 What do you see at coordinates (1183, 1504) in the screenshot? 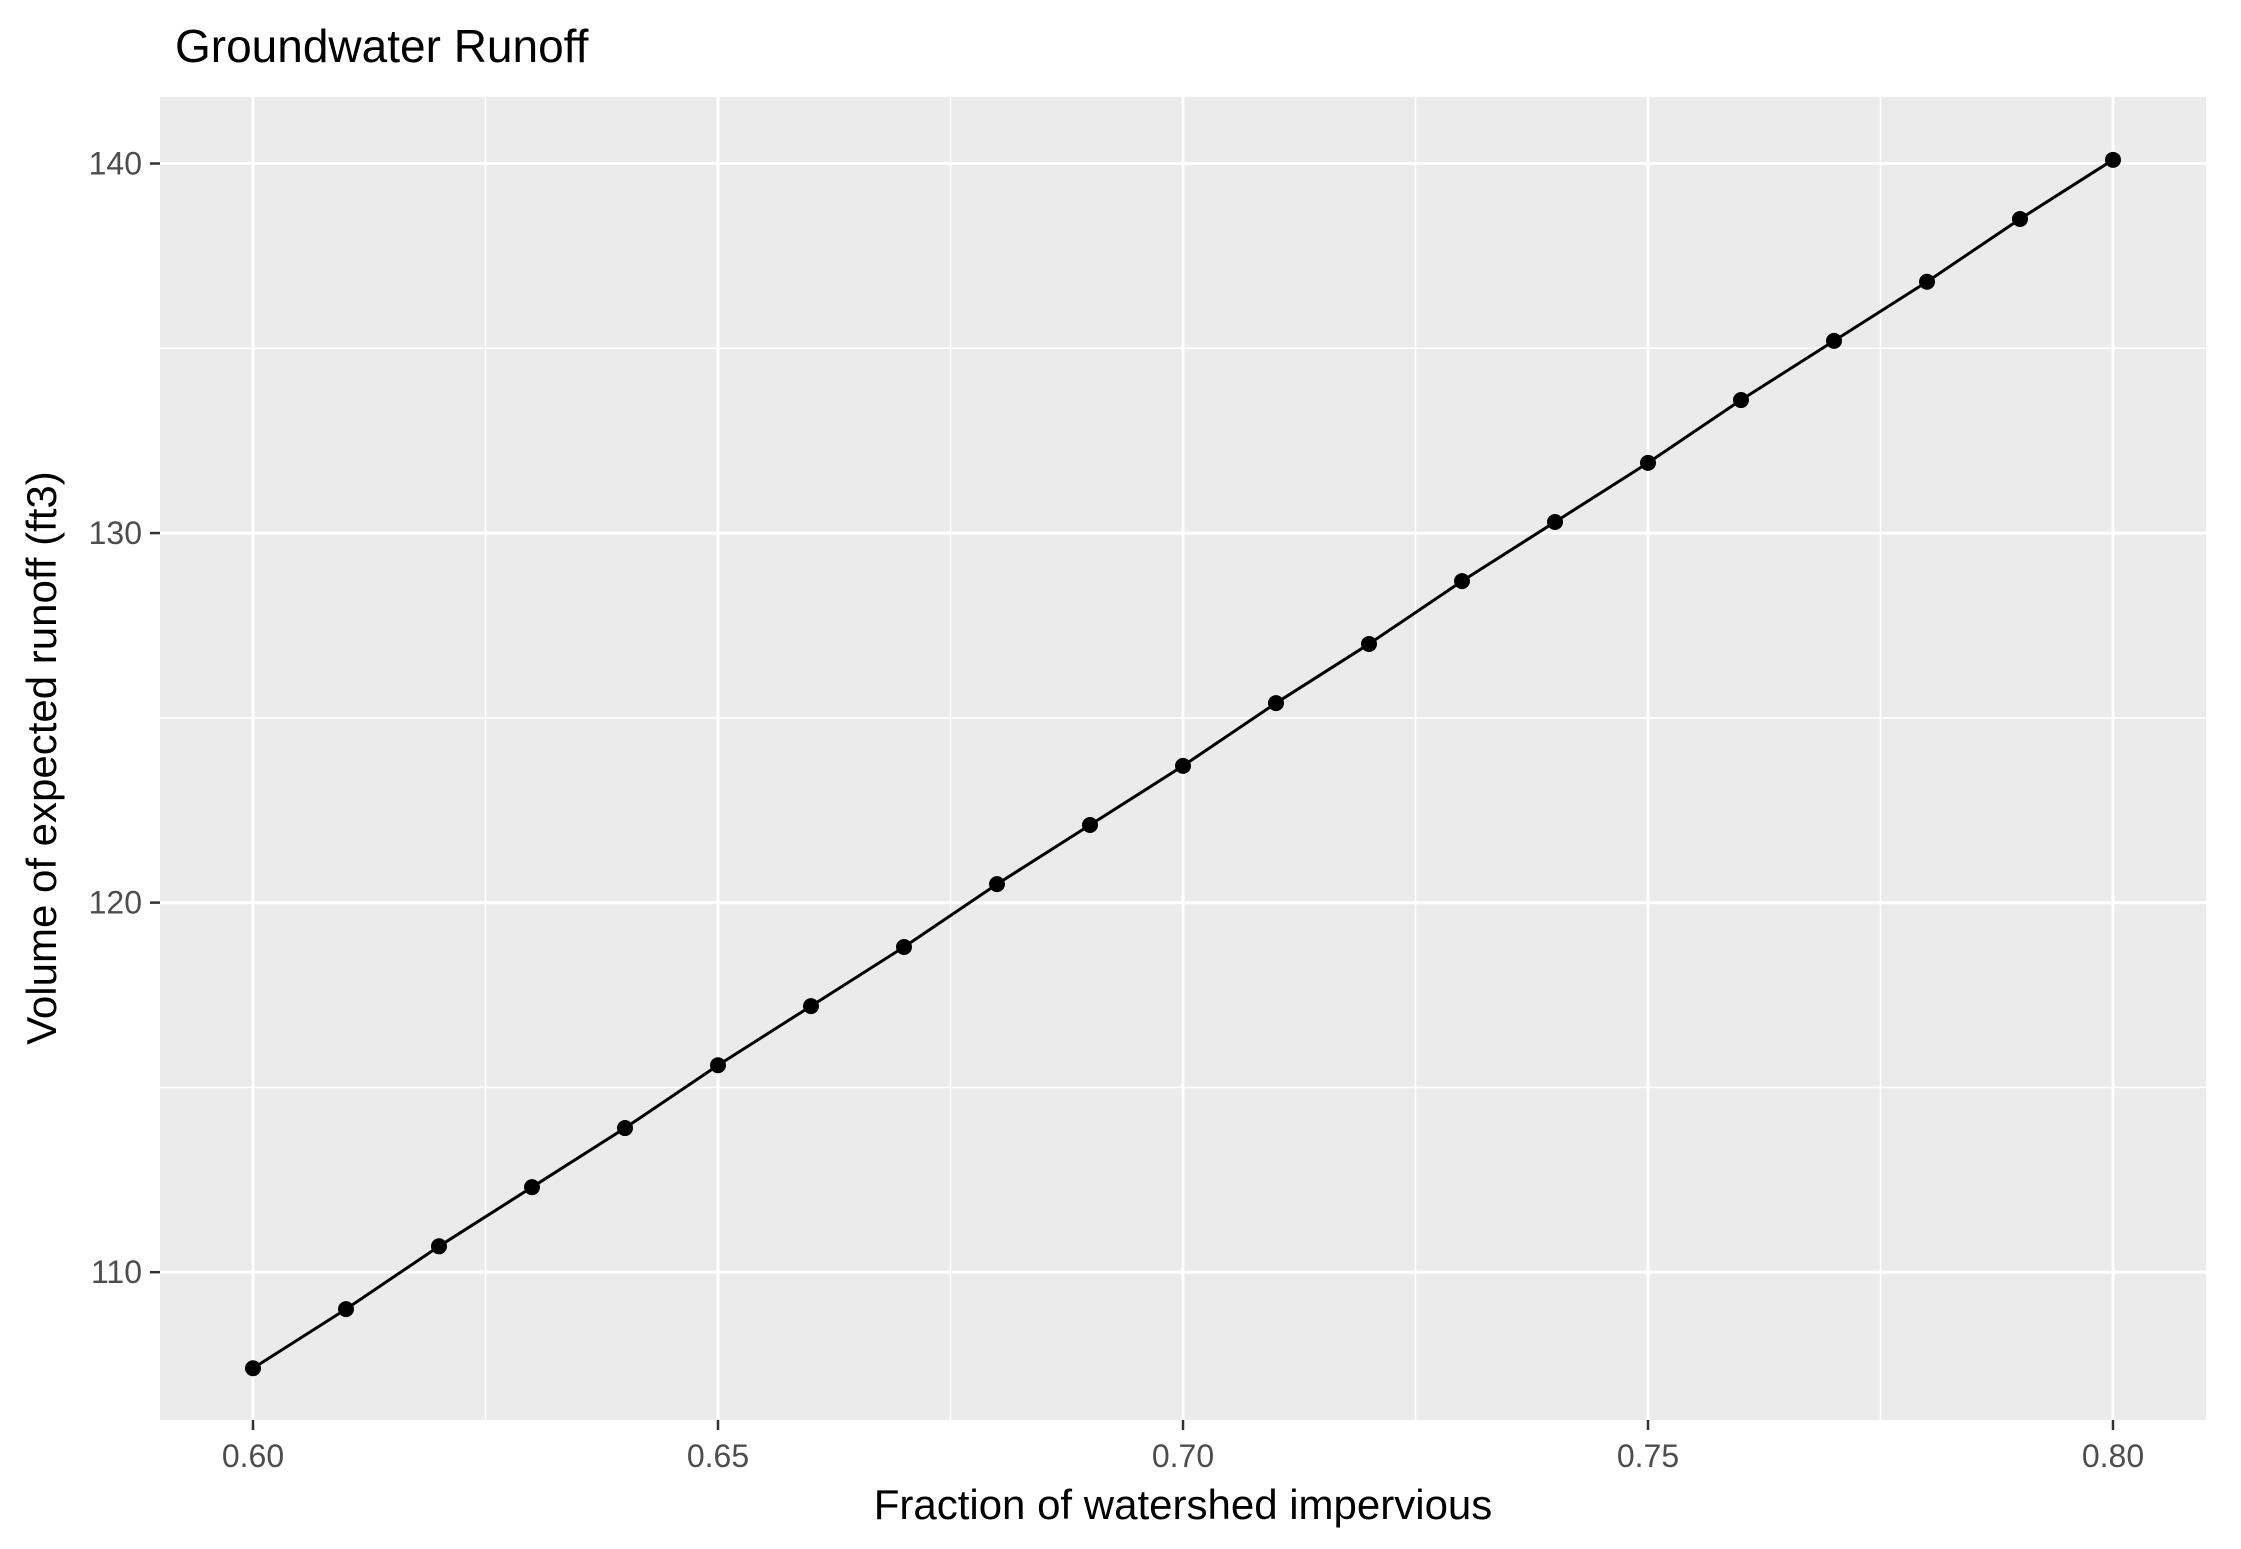
I see `x-axis-title: Fraction of watershed impervious` at bounding box center [1183, 1504].